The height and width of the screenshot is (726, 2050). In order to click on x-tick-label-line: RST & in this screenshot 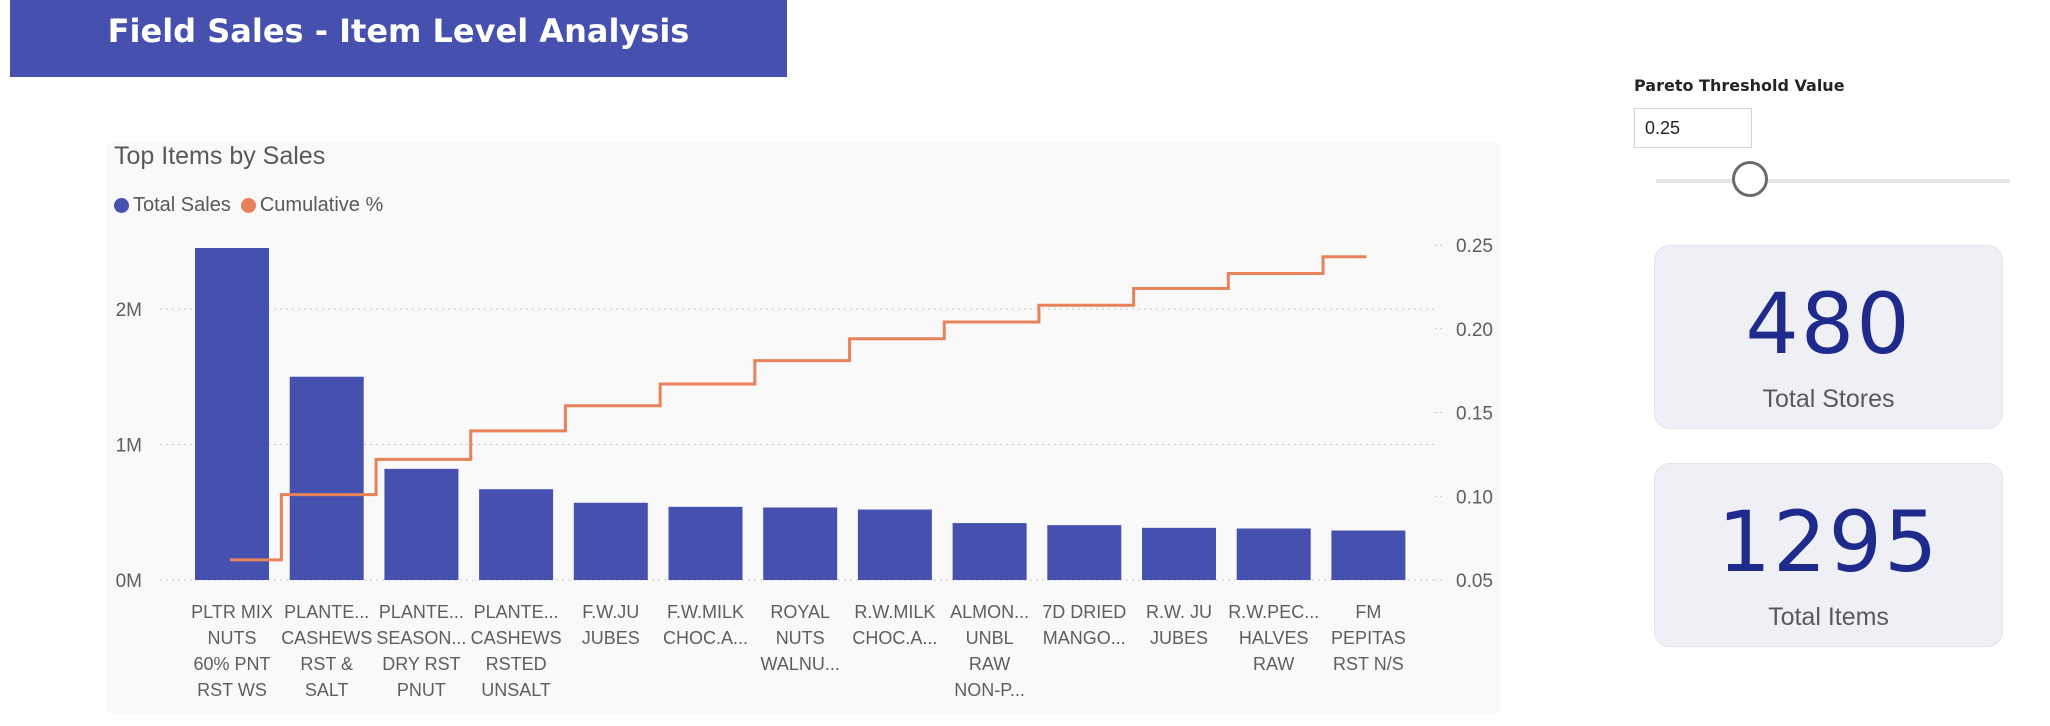, I will do `click(326, 664)`.